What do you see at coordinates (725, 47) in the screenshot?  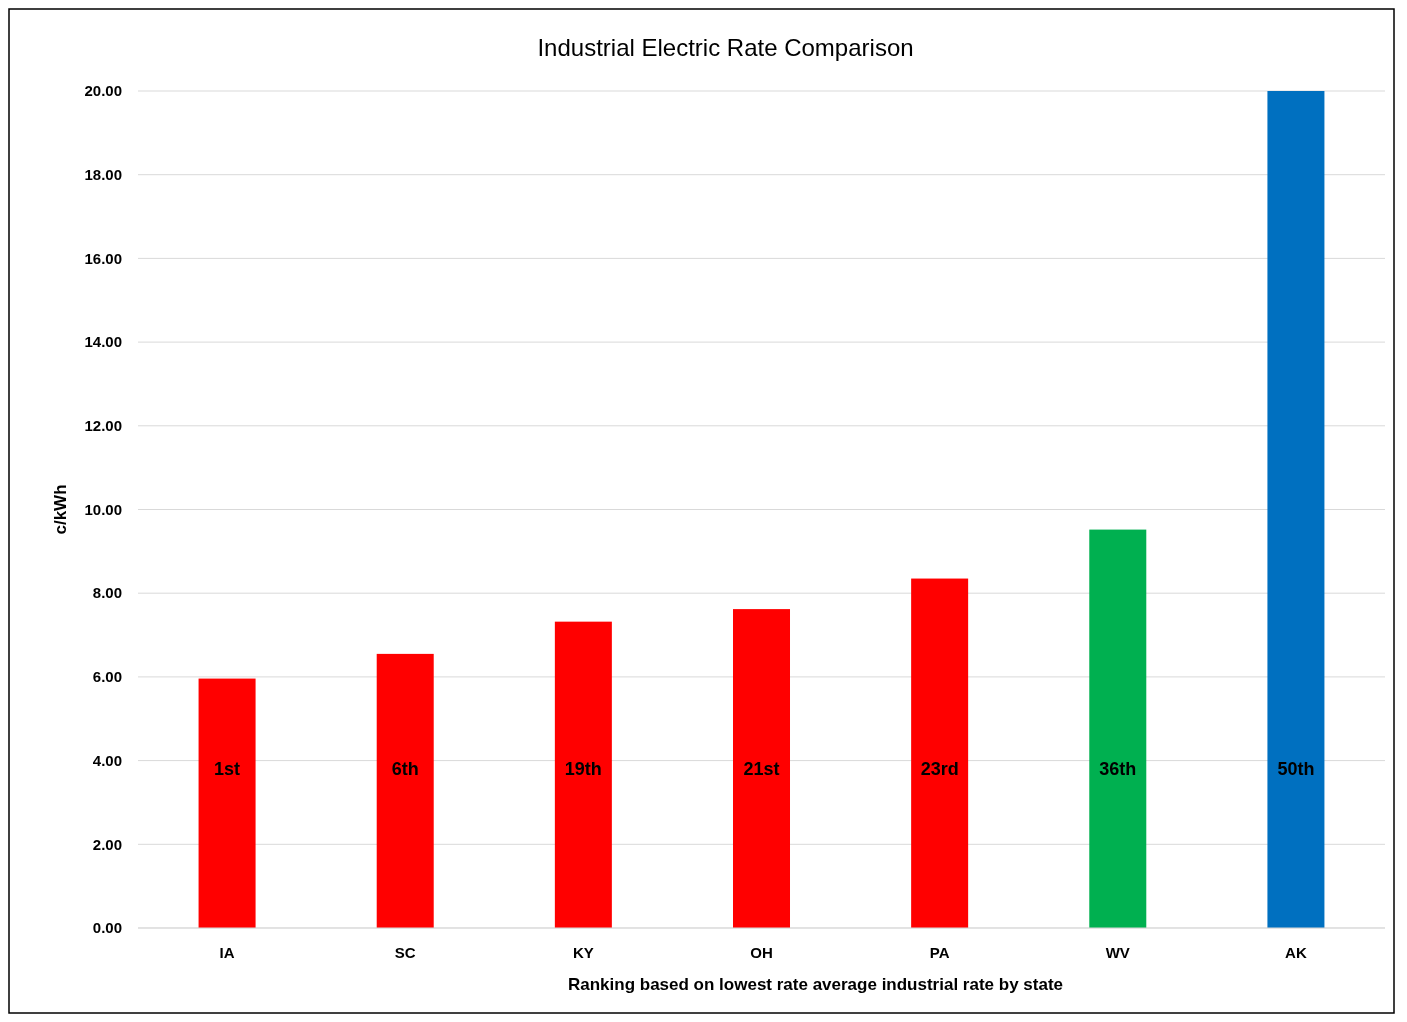 I see `chart-title: Industrial Electric Rate Comparison` at bounding box center [725, 47].